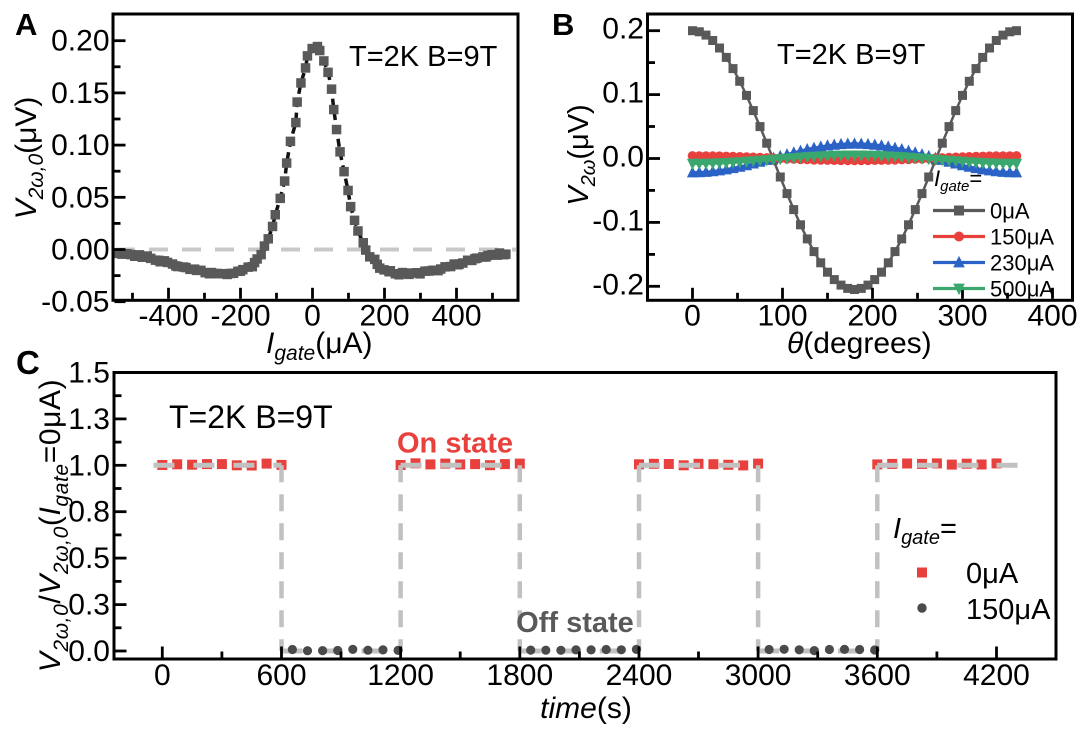 This screenshot has width=1080, height=731. What do you see at coordinates (962, 316) in the screenshot?
I see `svg-text: 300` at bounding box center [962, 316].